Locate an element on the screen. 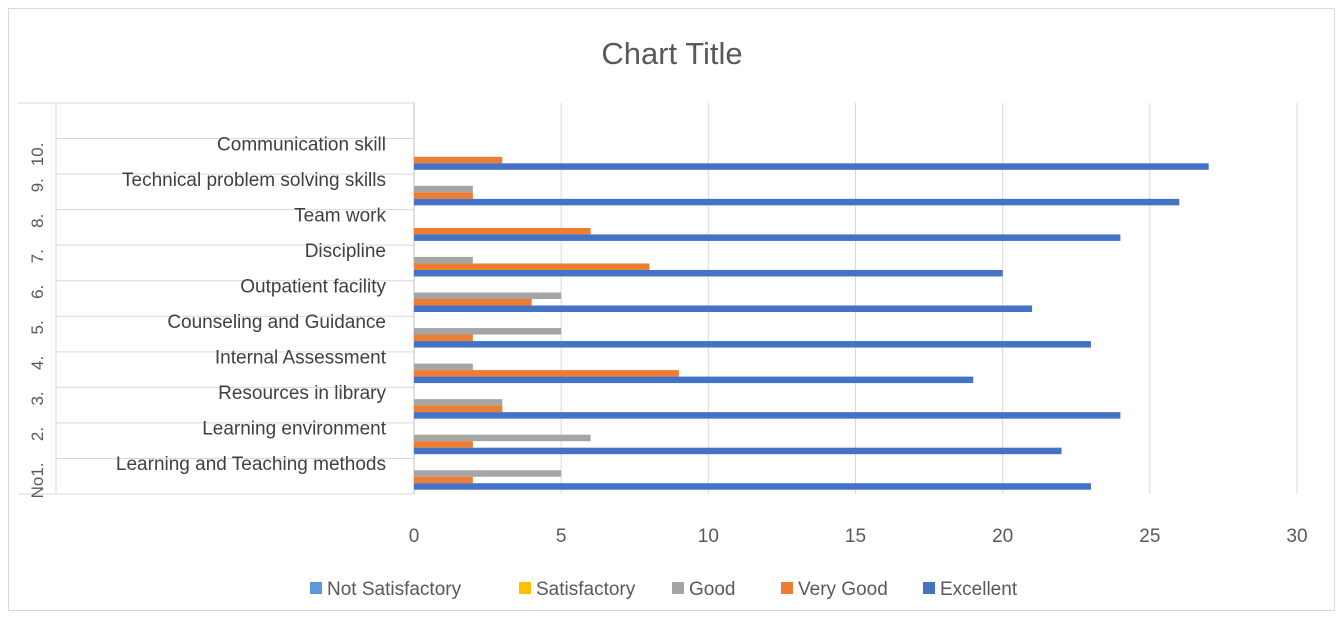 This screenshot has width=1344, height=620. category-label: Technical problem solving skills is located at coordinates (254, 180).